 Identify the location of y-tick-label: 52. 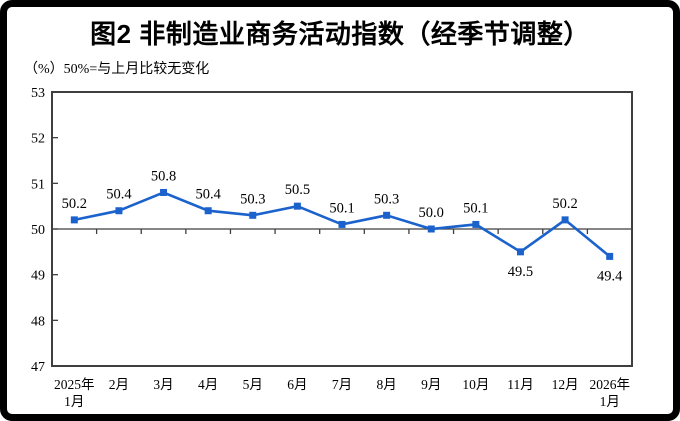
(38, 139).